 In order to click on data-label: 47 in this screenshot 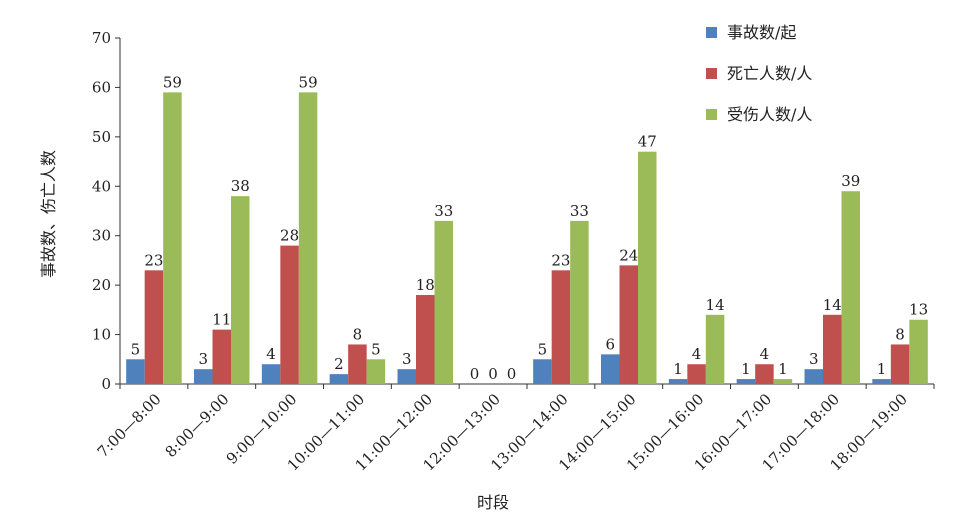, I will do `click(647, 142)`.